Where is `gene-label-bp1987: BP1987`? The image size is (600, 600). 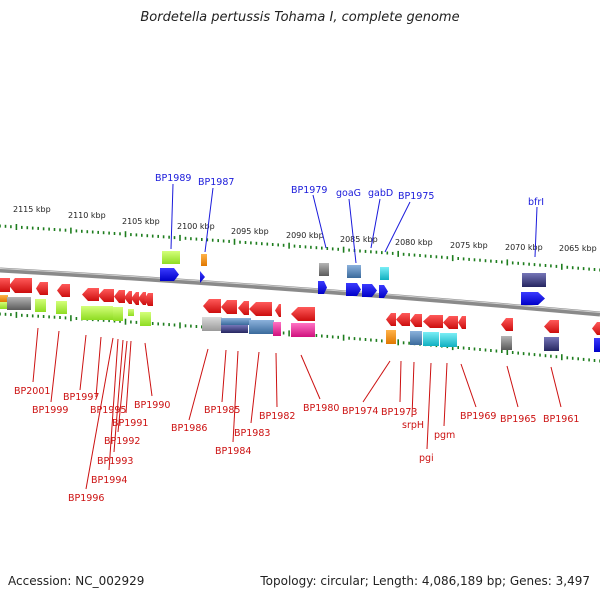 gene-label-bp1987: BP1987 is located at coordinates (216, 182).